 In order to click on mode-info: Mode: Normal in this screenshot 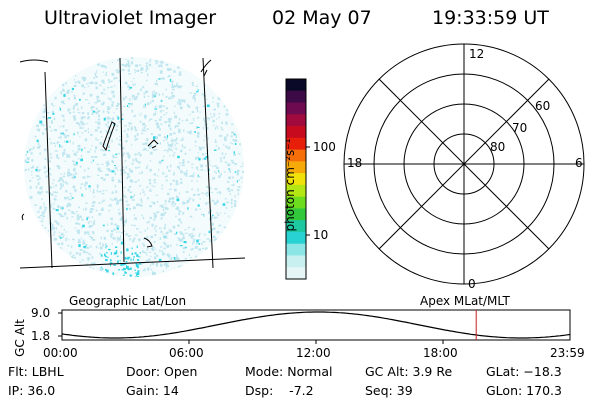, I will do `click(289, 371)`.